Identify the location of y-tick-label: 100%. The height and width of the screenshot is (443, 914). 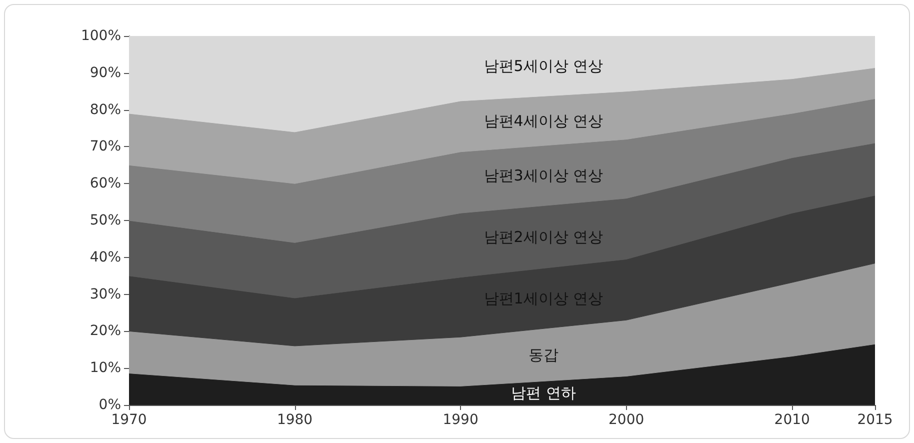
(100, 36).